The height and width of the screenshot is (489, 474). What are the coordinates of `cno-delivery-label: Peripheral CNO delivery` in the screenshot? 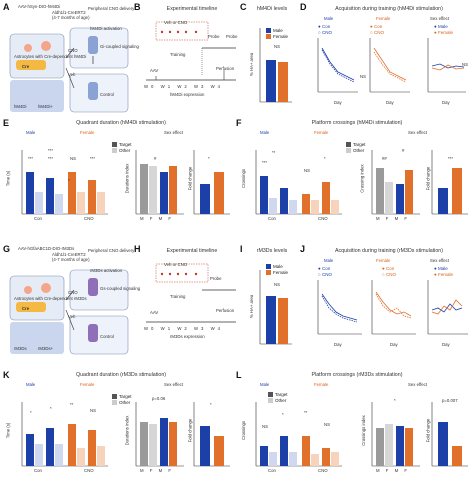 It's located at (111, 8).